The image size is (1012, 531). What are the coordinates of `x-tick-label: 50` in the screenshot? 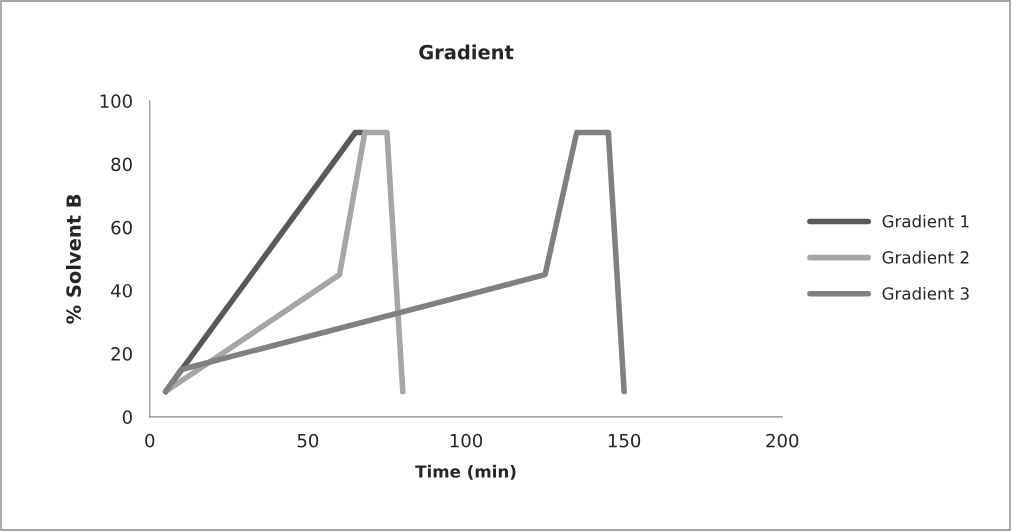 It's located at (308, 440).